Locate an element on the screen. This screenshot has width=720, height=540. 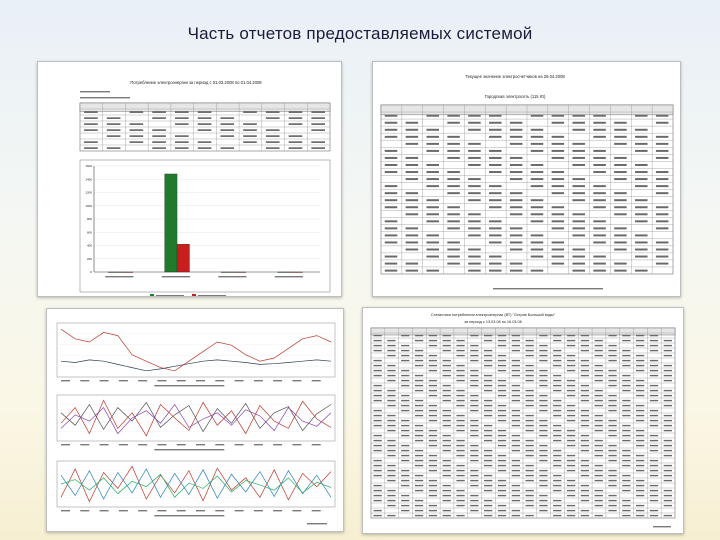
line-chart-frame is located at coordinates (196, 350).